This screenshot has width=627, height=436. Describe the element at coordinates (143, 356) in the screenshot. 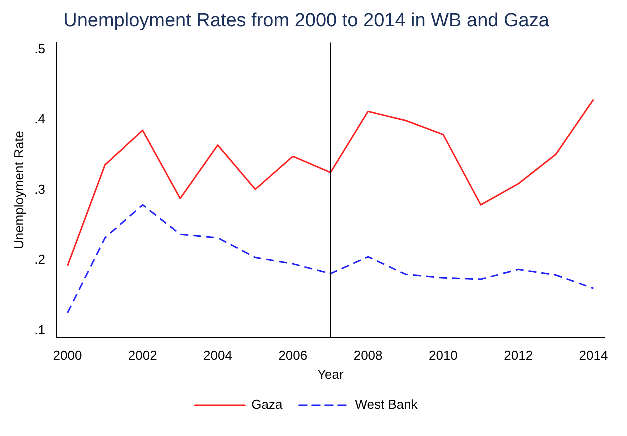

I see `x-tick-label: 2002` at that location.